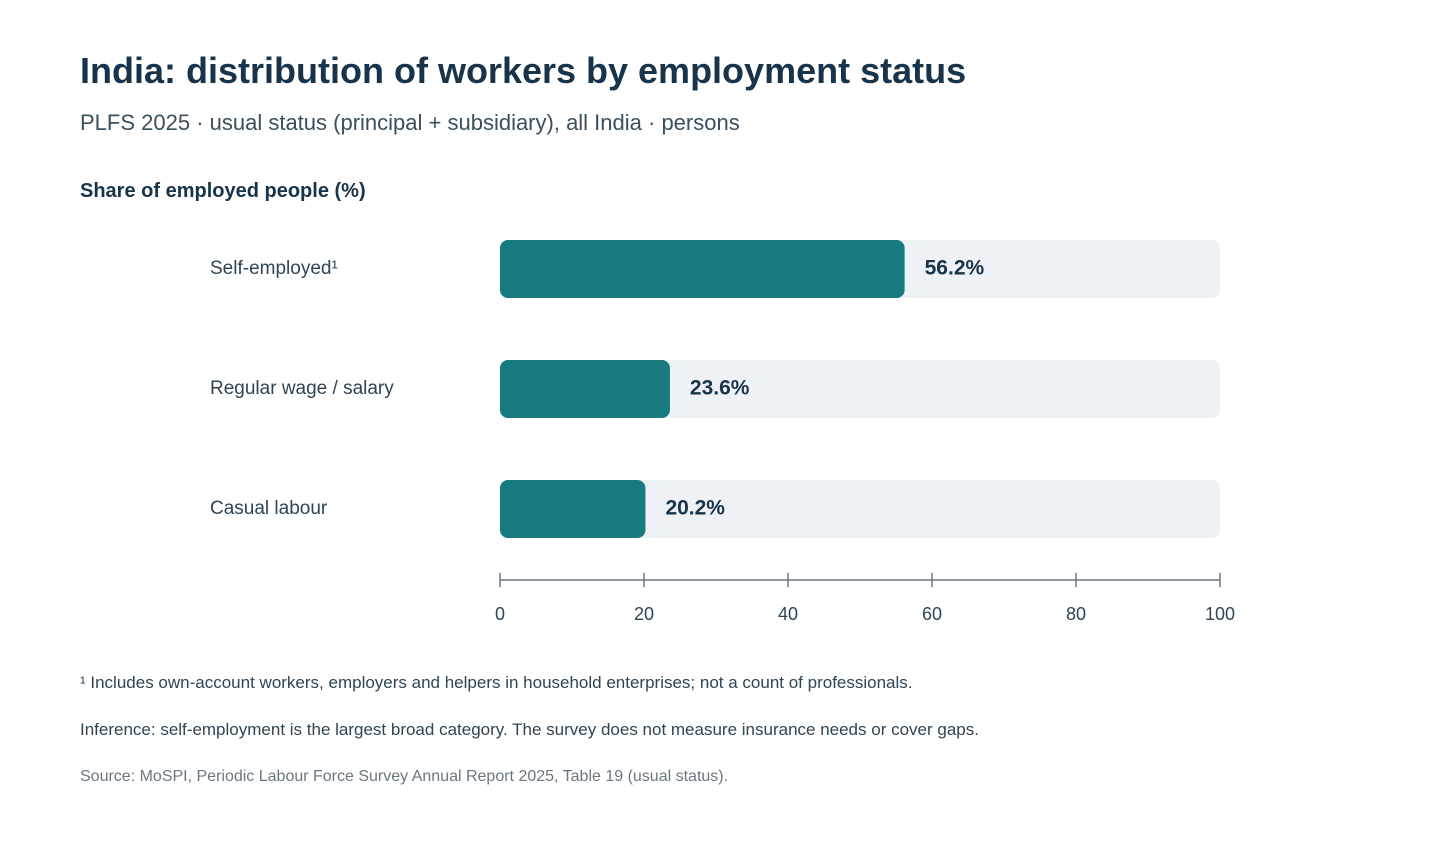 This screenshot has height=860, width=1440. I want to click on category-label: Self-employed¹, so click(274, 268).